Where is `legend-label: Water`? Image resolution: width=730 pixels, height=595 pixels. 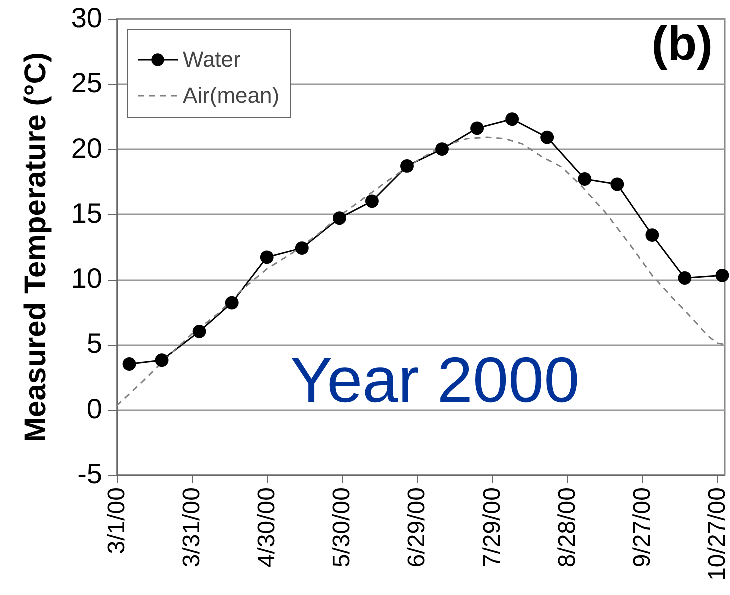 legend-label: Water is located at coordinates (212, 59).